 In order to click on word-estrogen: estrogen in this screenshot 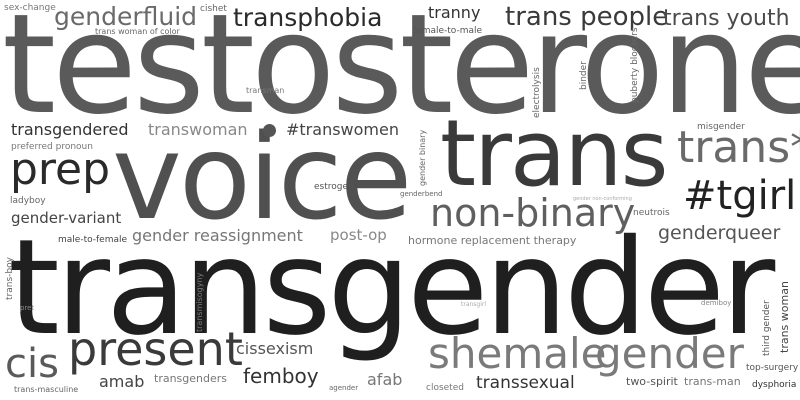, I will do `click(334, 187)`.